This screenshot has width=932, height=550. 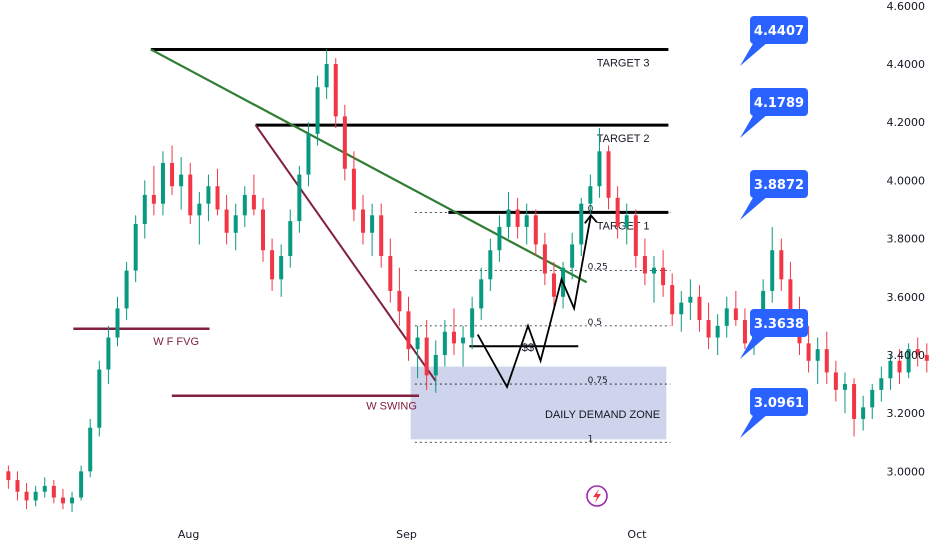 I want to click on price-callout: 3.0961, so click(x=774, y=413).